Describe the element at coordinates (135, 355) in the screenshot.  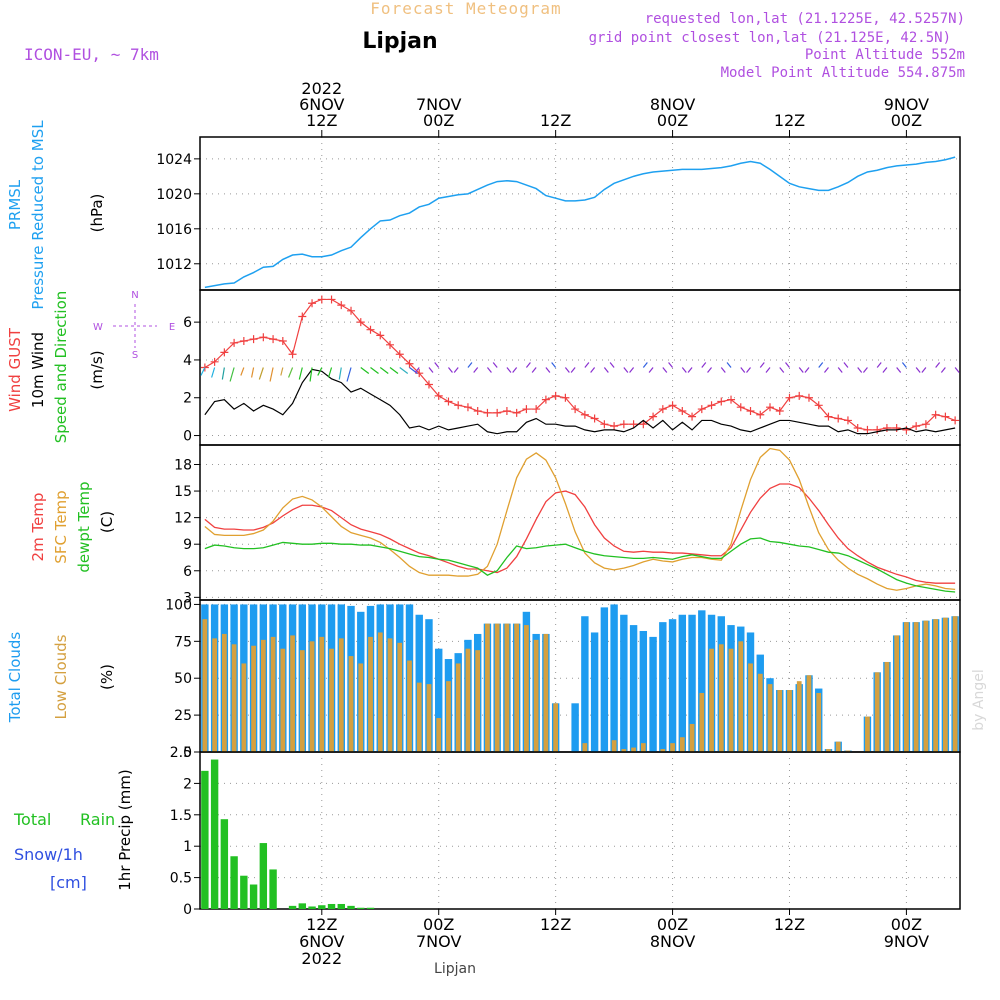
I see `compass-south: S` at that location.